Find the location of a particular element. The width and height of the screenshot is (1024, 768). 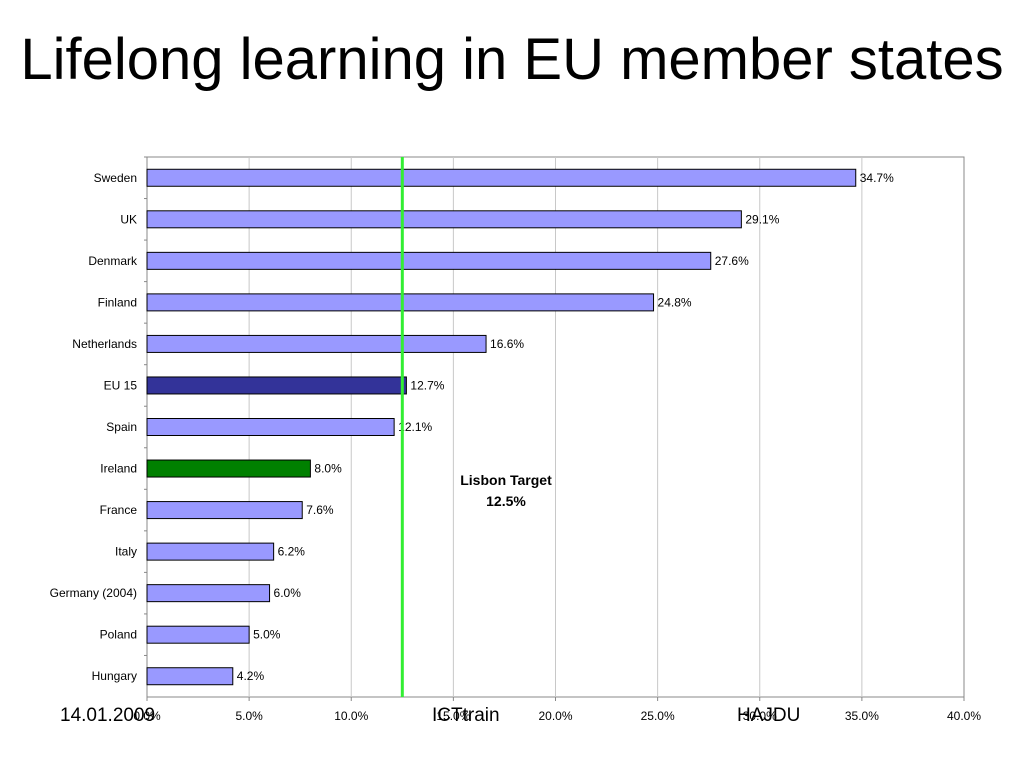

category-label: Spain is located at coordinates (121, 427).